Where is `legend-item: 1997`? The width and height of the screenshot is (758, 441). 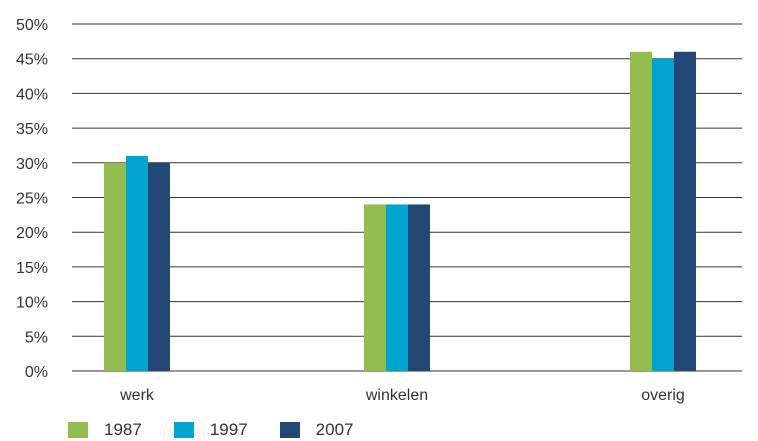 legend-item: 1997 is located at coordinates (210, 430).